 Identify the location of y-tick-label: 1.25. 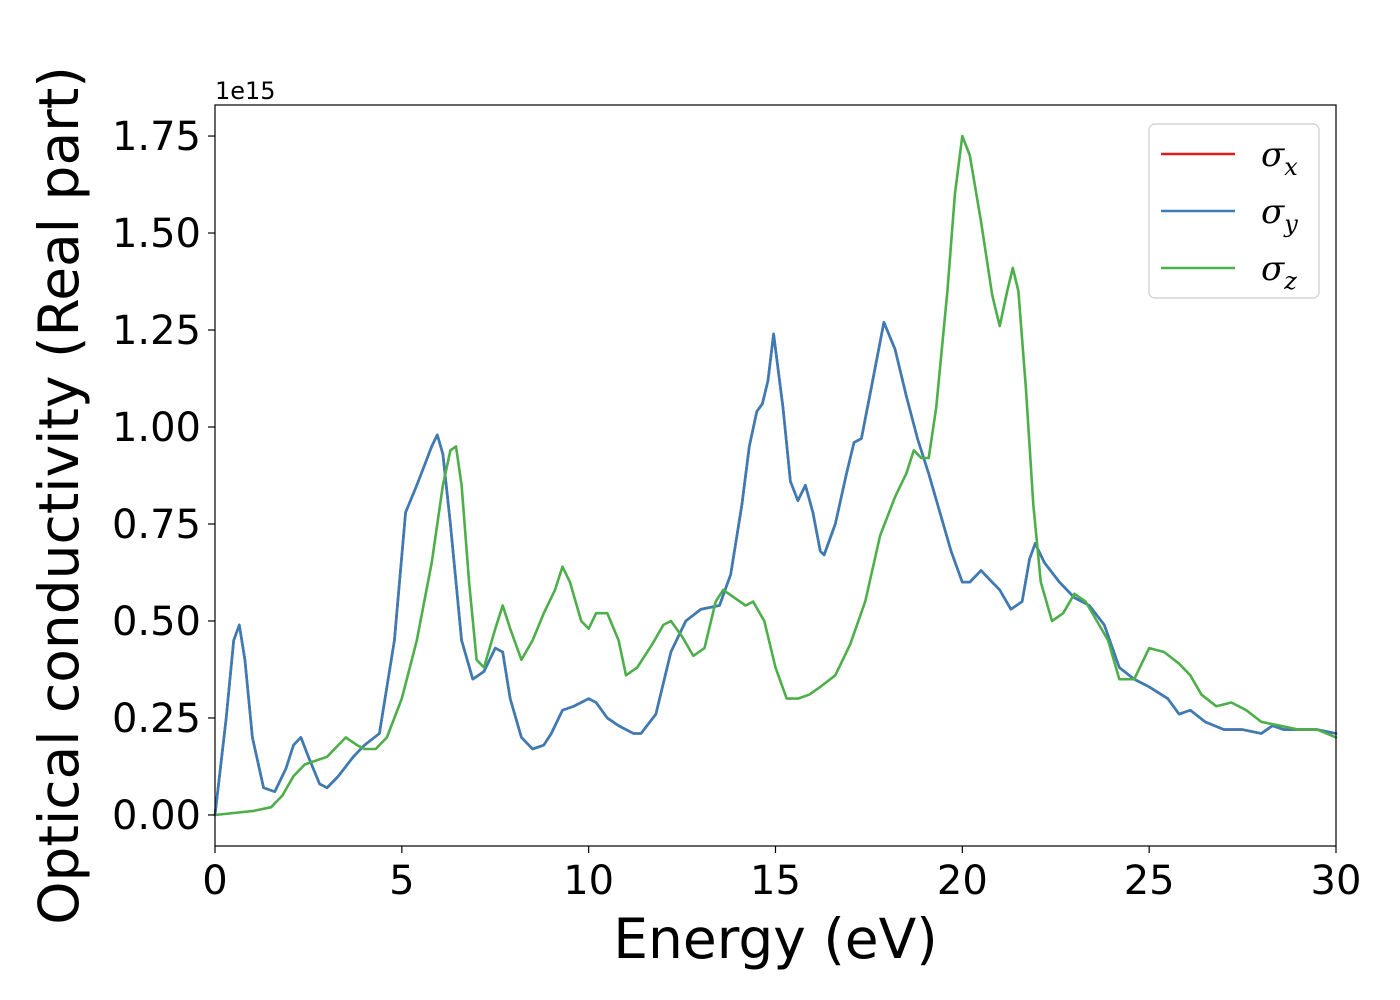
(156, 331).